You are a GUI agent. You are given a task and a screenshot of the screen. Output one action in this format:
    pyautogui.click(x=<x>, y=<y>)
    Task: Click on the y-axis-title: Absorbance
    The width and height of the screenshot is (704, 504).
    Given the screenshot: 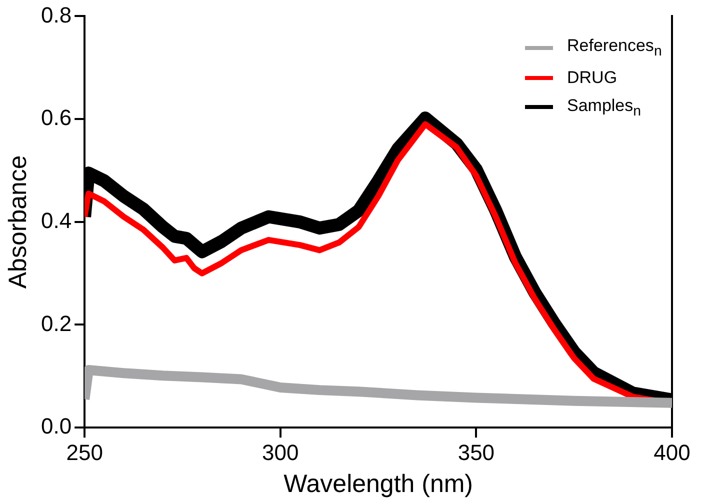 What is the action you would take?
    pyautogui.click(x=18, y=222)
    